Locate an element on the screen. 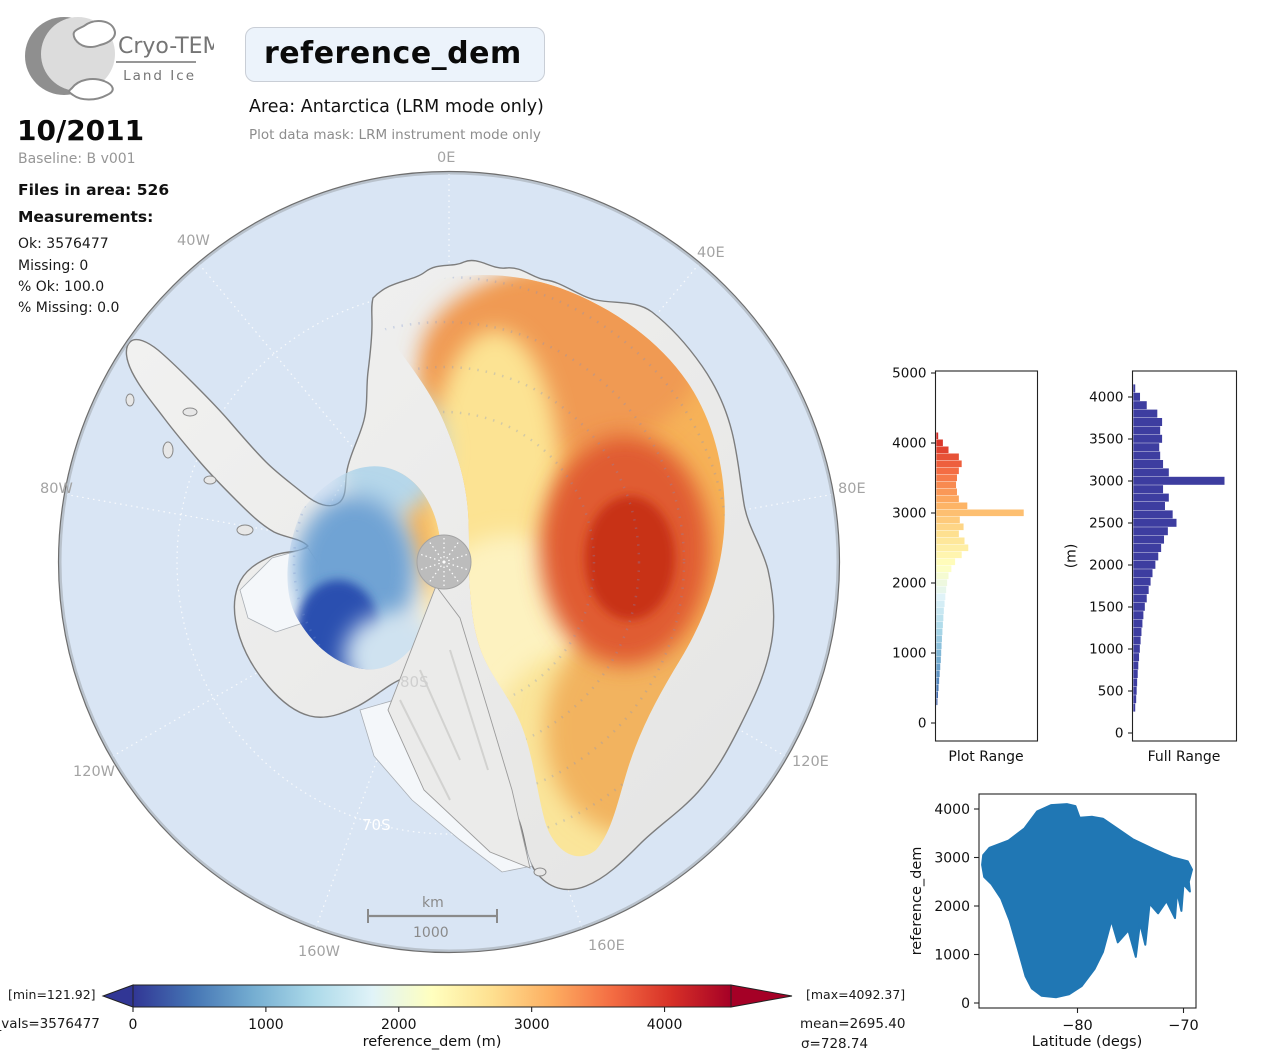  axes-box is located at coordinates (1087, 901).